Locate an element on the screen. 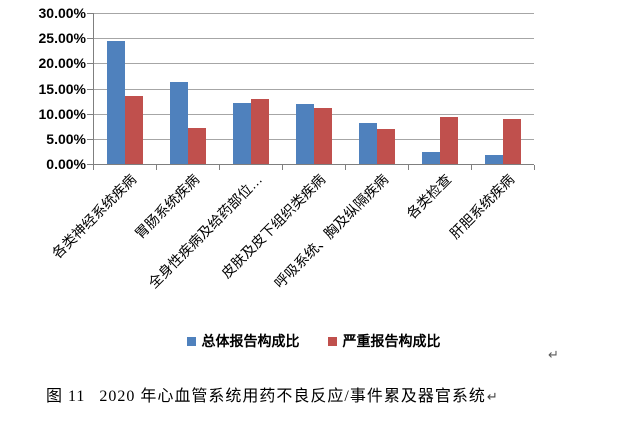  y-axis-tick-label: 30.00% is located at coordinates (62, 13).